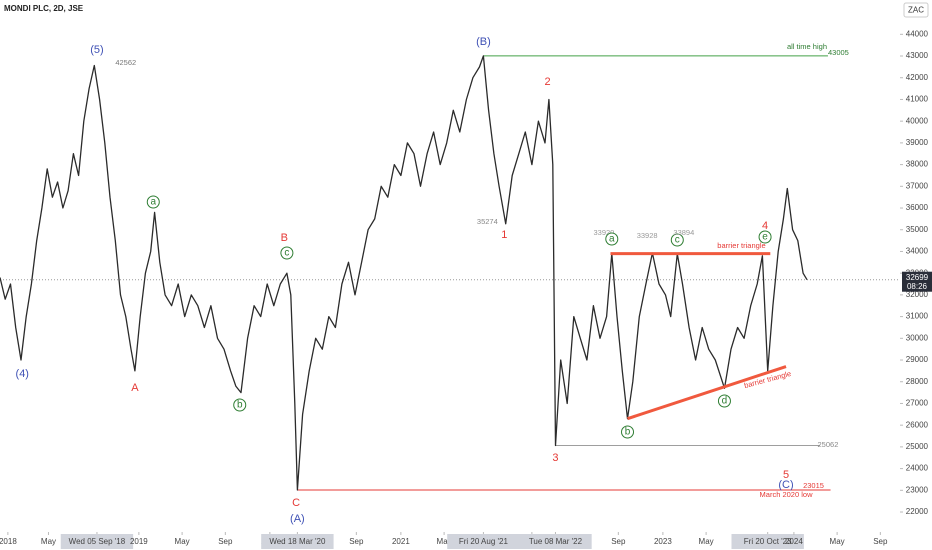 The image size is (932, 550). What do you see at coordinates (917, 142) in the screenshot?
I see `y-tick-label: 39000` at bounding box center [917, 142].